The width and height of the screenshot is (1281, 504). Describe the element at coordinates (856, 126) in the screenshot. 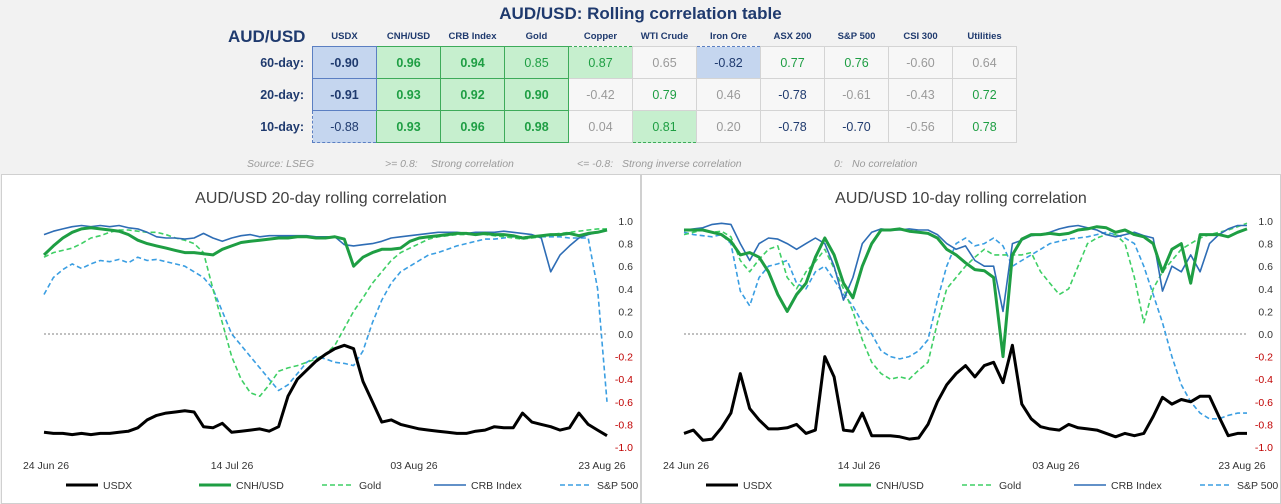

I see `table-cell: -0.70` at that location.